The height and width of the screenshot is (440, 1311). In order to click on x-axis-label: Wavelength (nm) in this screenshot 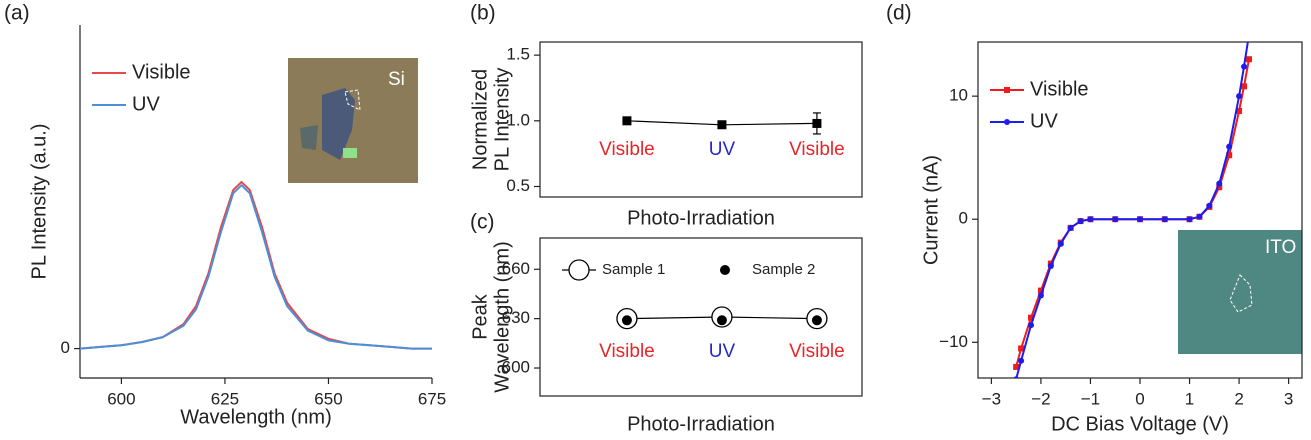, I will do `click(256, 417)`.